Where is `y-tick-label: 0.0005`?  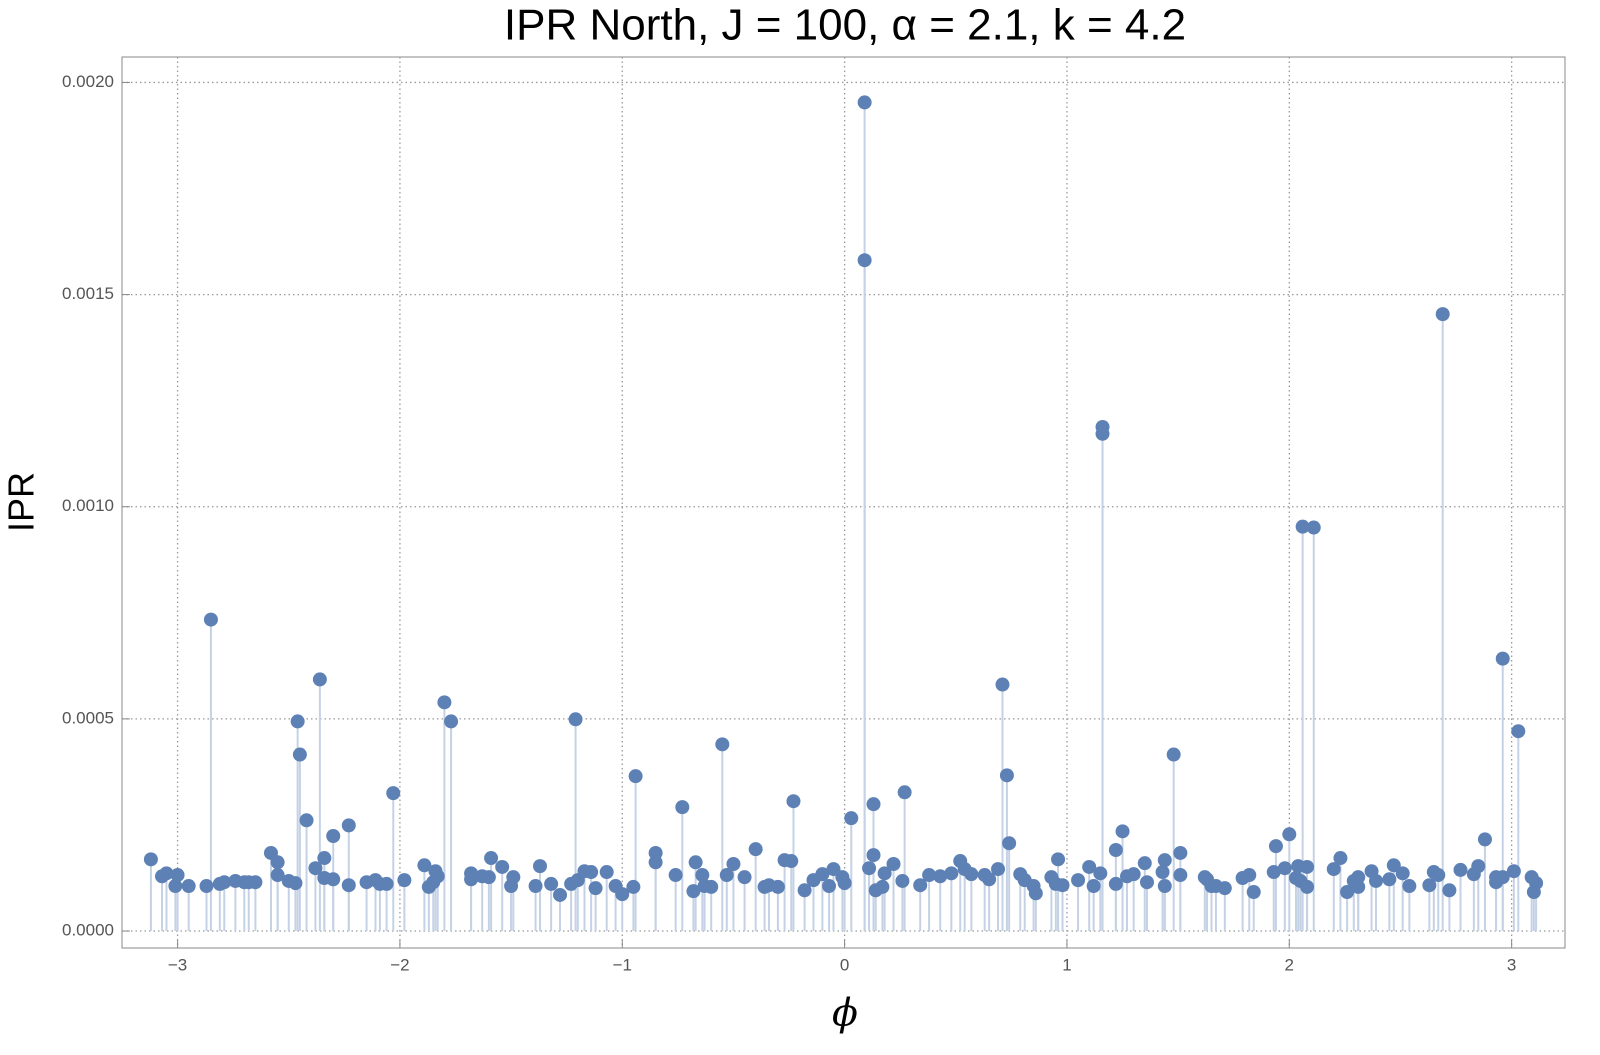
y-tick-label: 0.0005 is located at coordinates (88, 717).